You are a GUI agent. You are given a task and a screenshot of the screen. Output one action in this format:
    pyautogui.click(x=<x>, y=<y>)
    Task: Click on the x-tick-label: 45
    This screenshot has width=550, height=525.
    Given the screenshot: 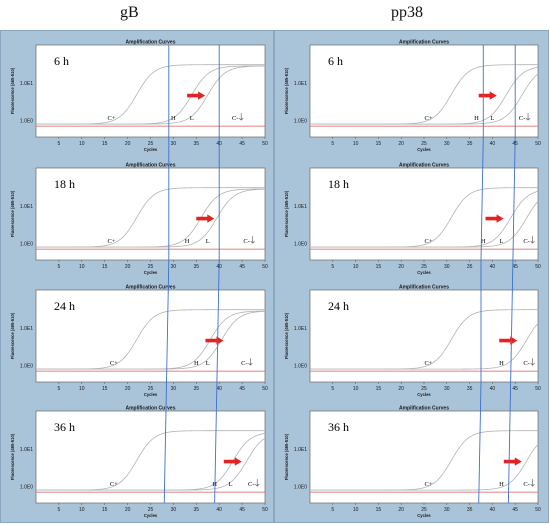 What is the action you would take?
    pyautogui.click(x=515, y=510)
    